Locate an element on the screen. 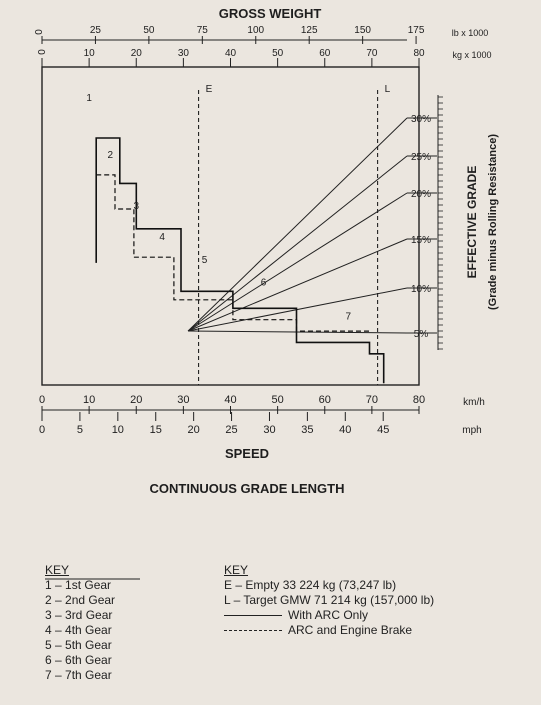  kg-tick-label: 30 is located at coordinates (184, 53).